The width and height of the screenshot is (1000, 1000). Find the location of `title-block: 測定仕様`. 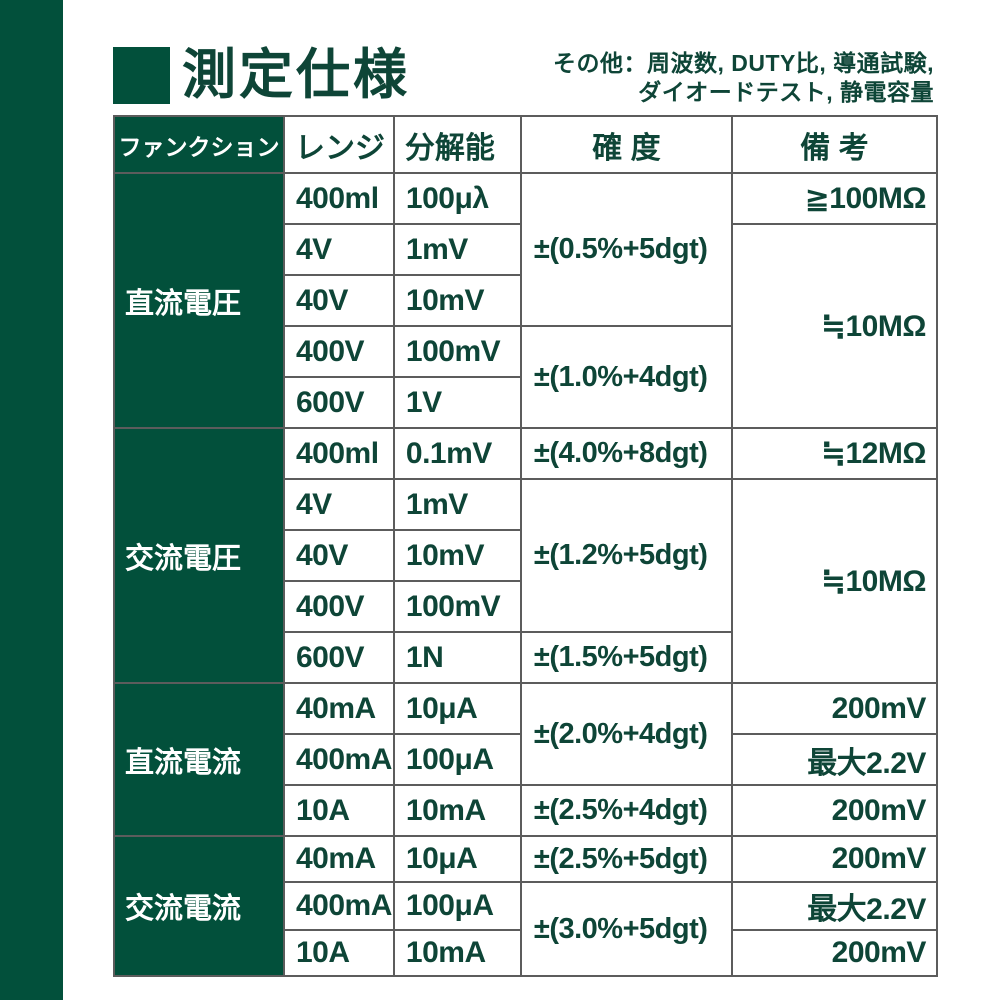

title-block: 測定仕様 is located at coordinates (261, 75).